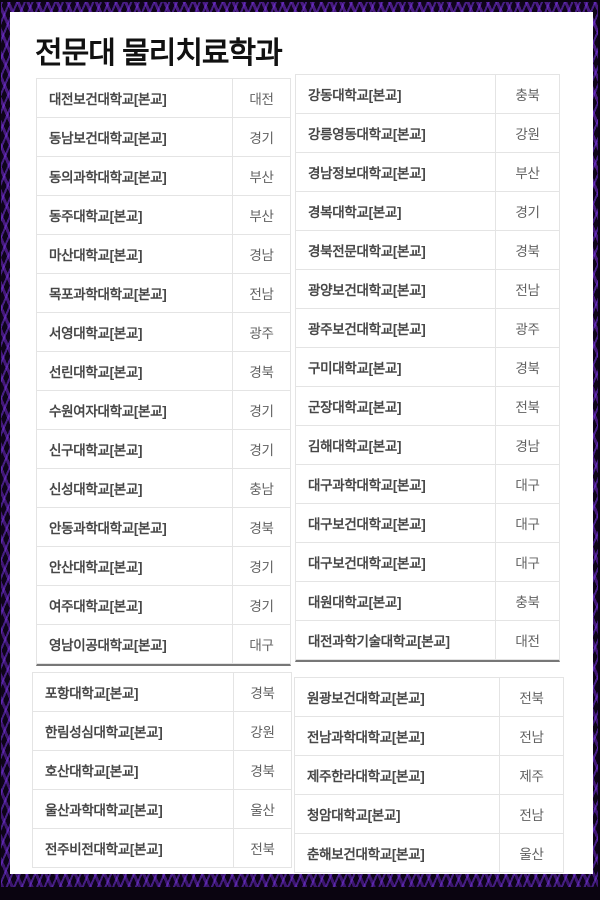 This screenshot has width=600, height=900. I want to click on school-name-cell: 울산과학대학교[본교], so click(133, 809).